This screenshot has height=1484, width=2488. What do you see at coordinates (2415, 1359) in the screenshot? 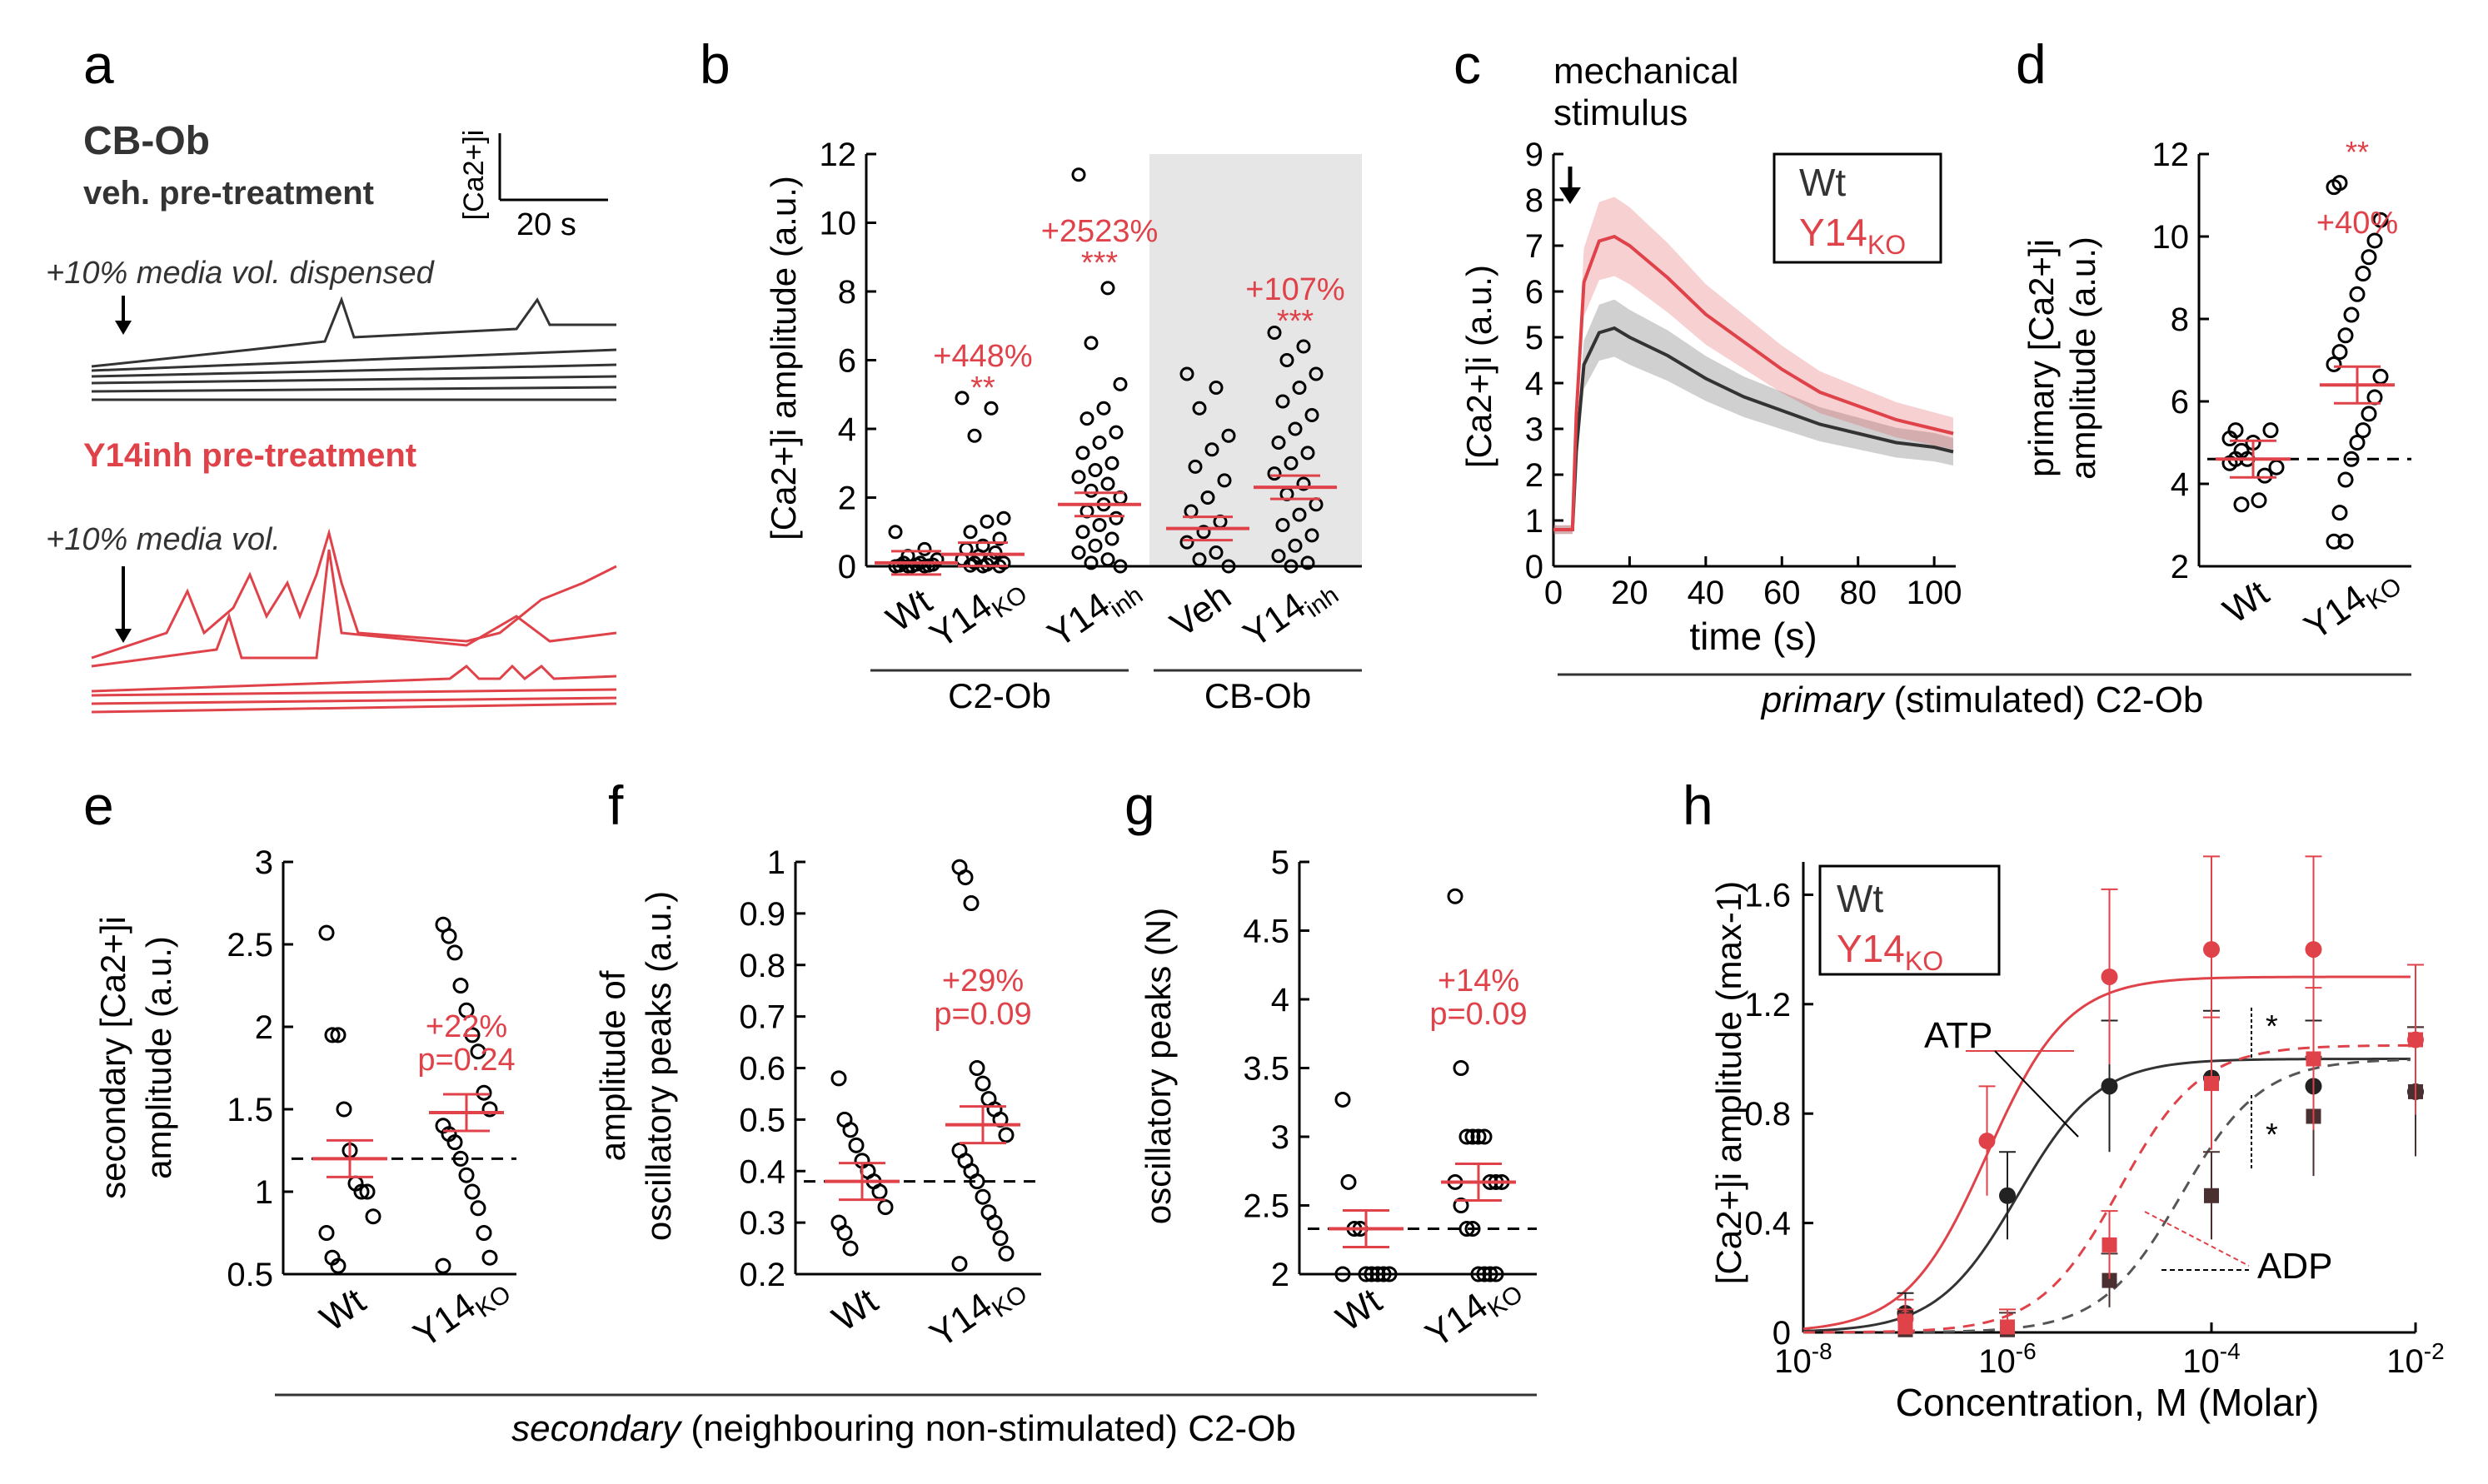
I see `h-xtick-label: 10⁻²` at bounding box center [2415, 1359].